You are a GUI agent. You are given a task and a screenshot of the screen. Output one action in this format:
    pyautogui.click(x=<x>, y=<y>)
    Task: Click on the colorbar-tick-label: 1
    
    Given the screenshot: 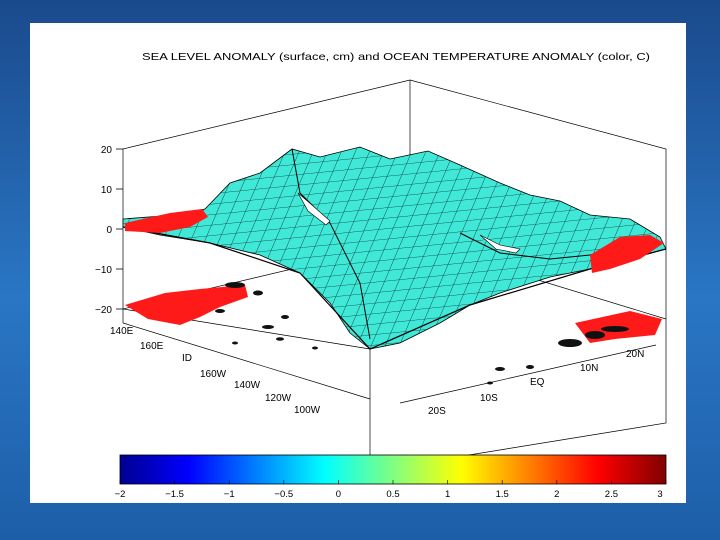 What is the action you would take?
    pyautogui.click(x=447, y=494)
    